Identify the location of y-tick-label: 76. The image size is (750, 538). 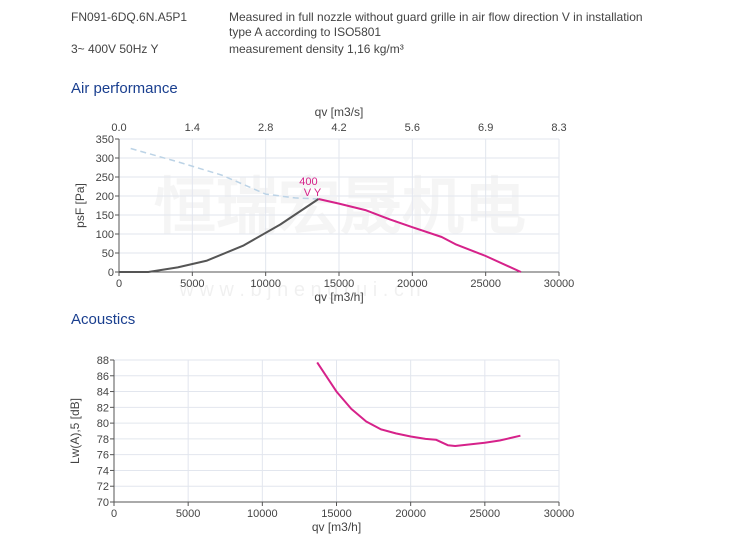
(103, 456).